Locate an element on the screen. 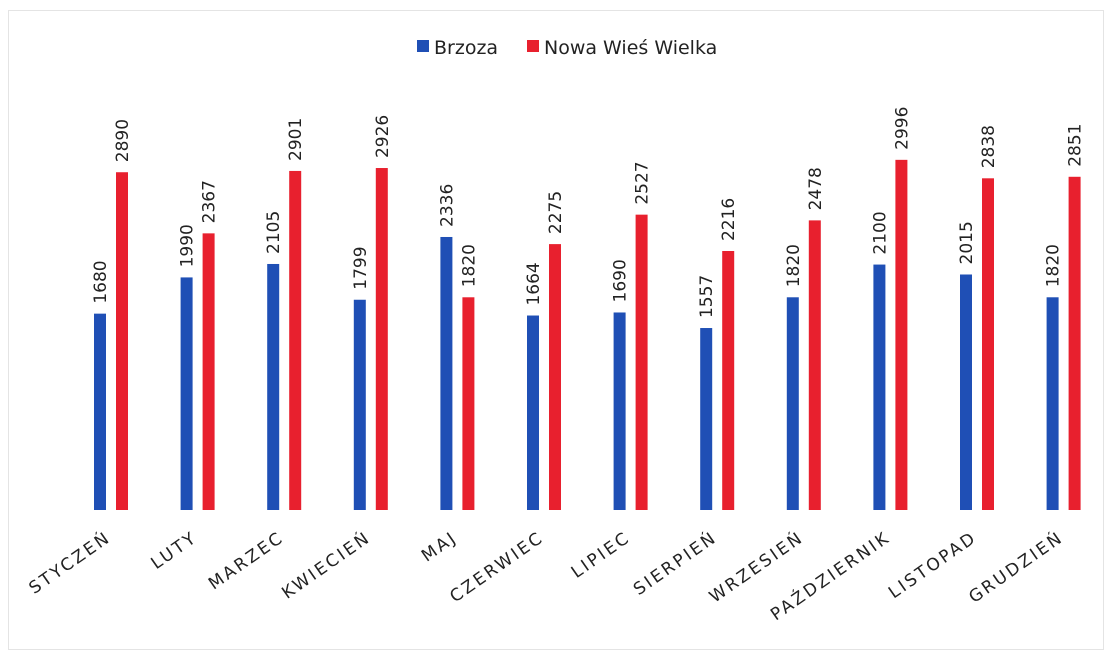 This screenshot has width=1112, height=656. value-label-brzoza-12: 1820 is located at coordinates (1054, 265).